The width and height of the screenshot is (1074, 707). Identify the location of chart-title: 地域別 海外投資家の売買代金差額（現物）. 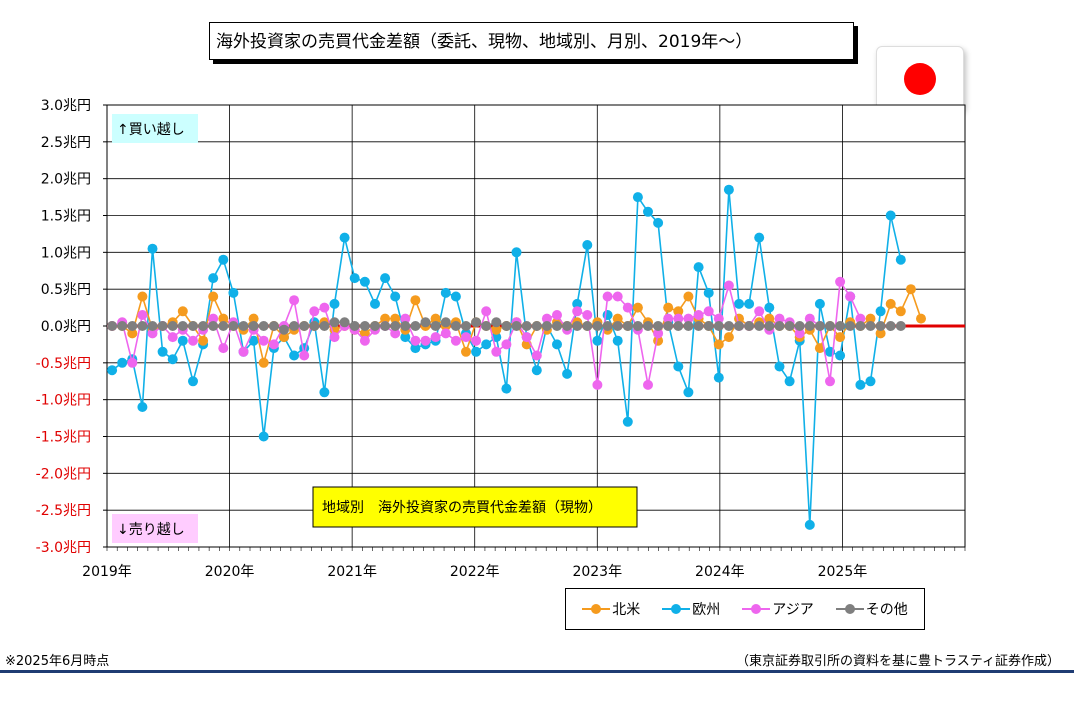
(462, 507).